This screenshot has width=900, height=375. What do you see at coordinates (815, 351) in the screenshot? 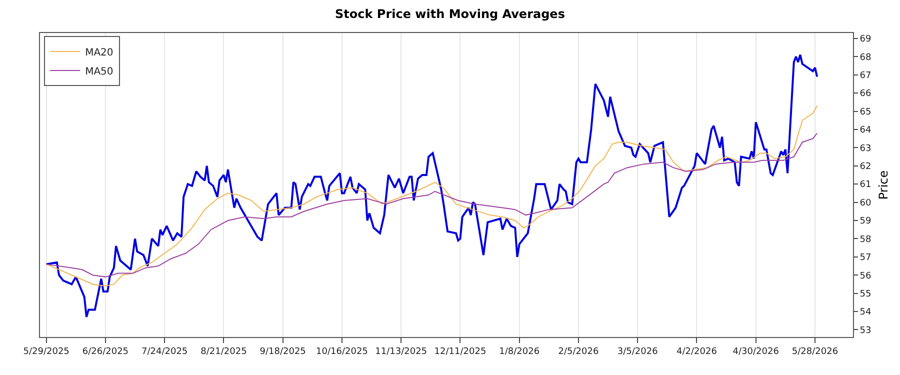
I see `x-tick-label: 5/28/2026` at bounding box center [815, 351].